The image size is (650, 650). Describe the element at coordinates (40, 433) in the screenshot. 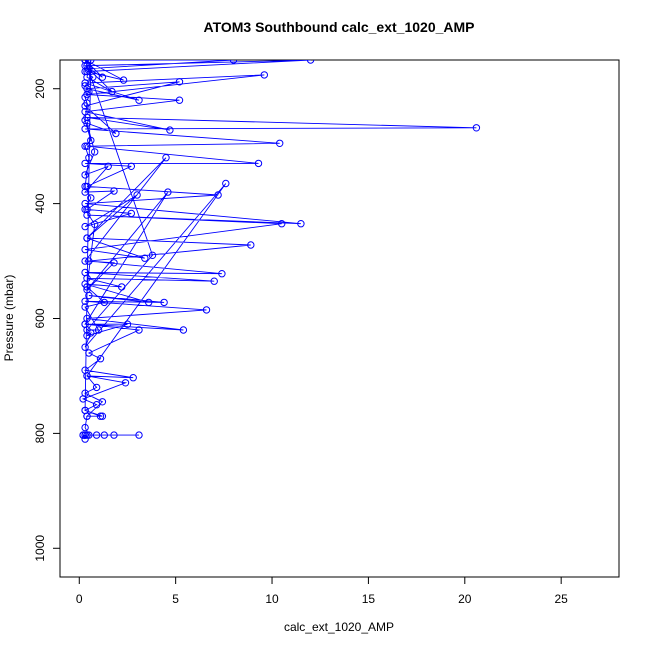

I see `y-tick-label: 800` at that location.